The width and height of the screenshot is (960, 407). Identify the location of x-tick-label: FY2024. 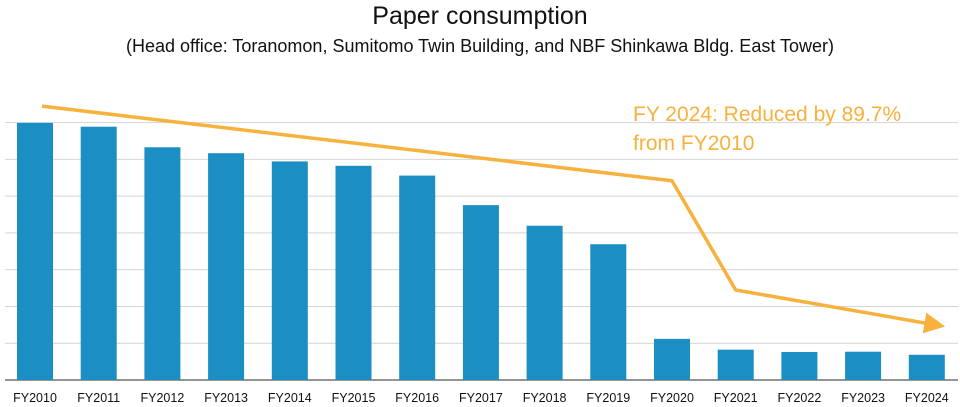
(927, 398).